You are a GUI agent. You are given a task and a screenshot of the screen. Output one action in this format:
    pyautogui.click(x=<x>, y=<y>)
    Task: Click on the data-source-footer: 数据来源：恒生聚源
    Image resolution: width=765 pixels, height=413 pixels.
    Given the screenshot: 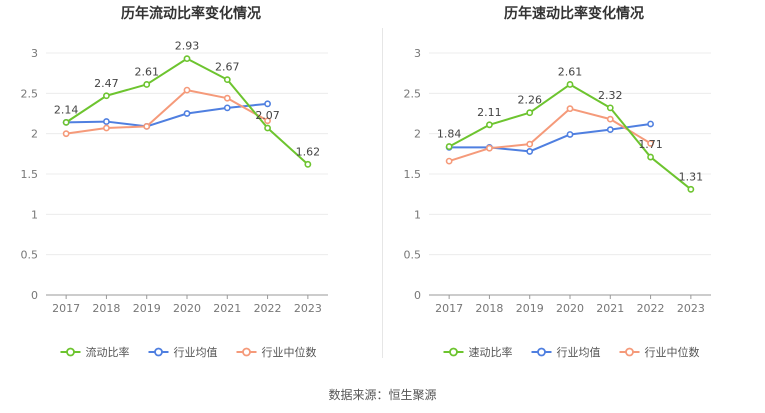 What is the action you would take?
    pyautogui.click(x=382, y=394)
    